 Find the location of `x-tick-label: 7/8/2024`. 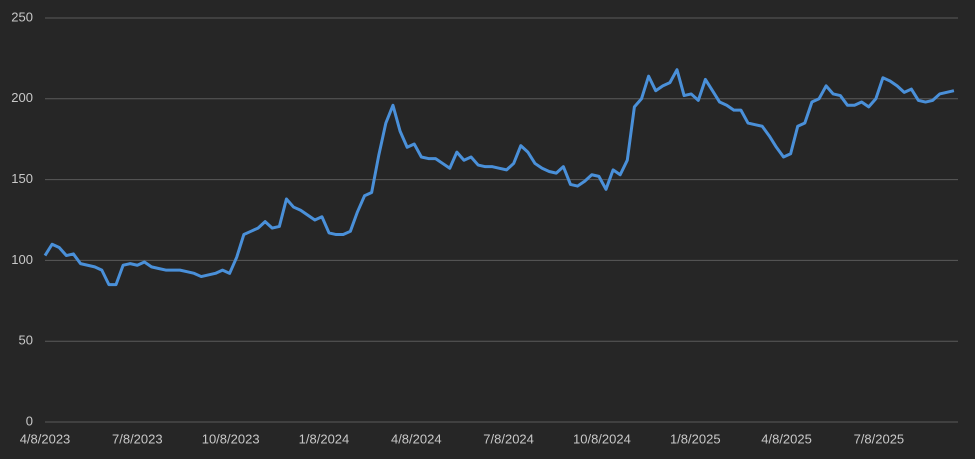

x-tick-label: 7/8/2024 is located at coordinates (508, 438).